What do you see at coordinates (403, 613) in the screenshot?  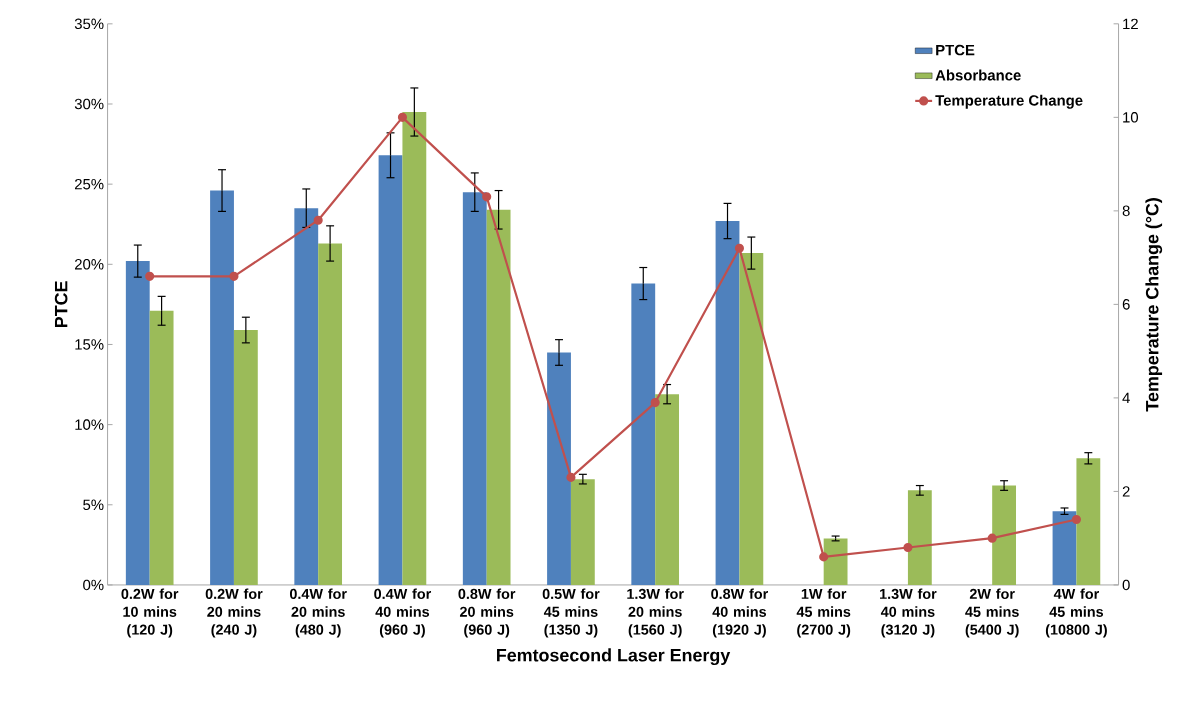 I see `x-tick-label: 0.4W for 40 mins (960 J)` at bounding box center [403, 613].